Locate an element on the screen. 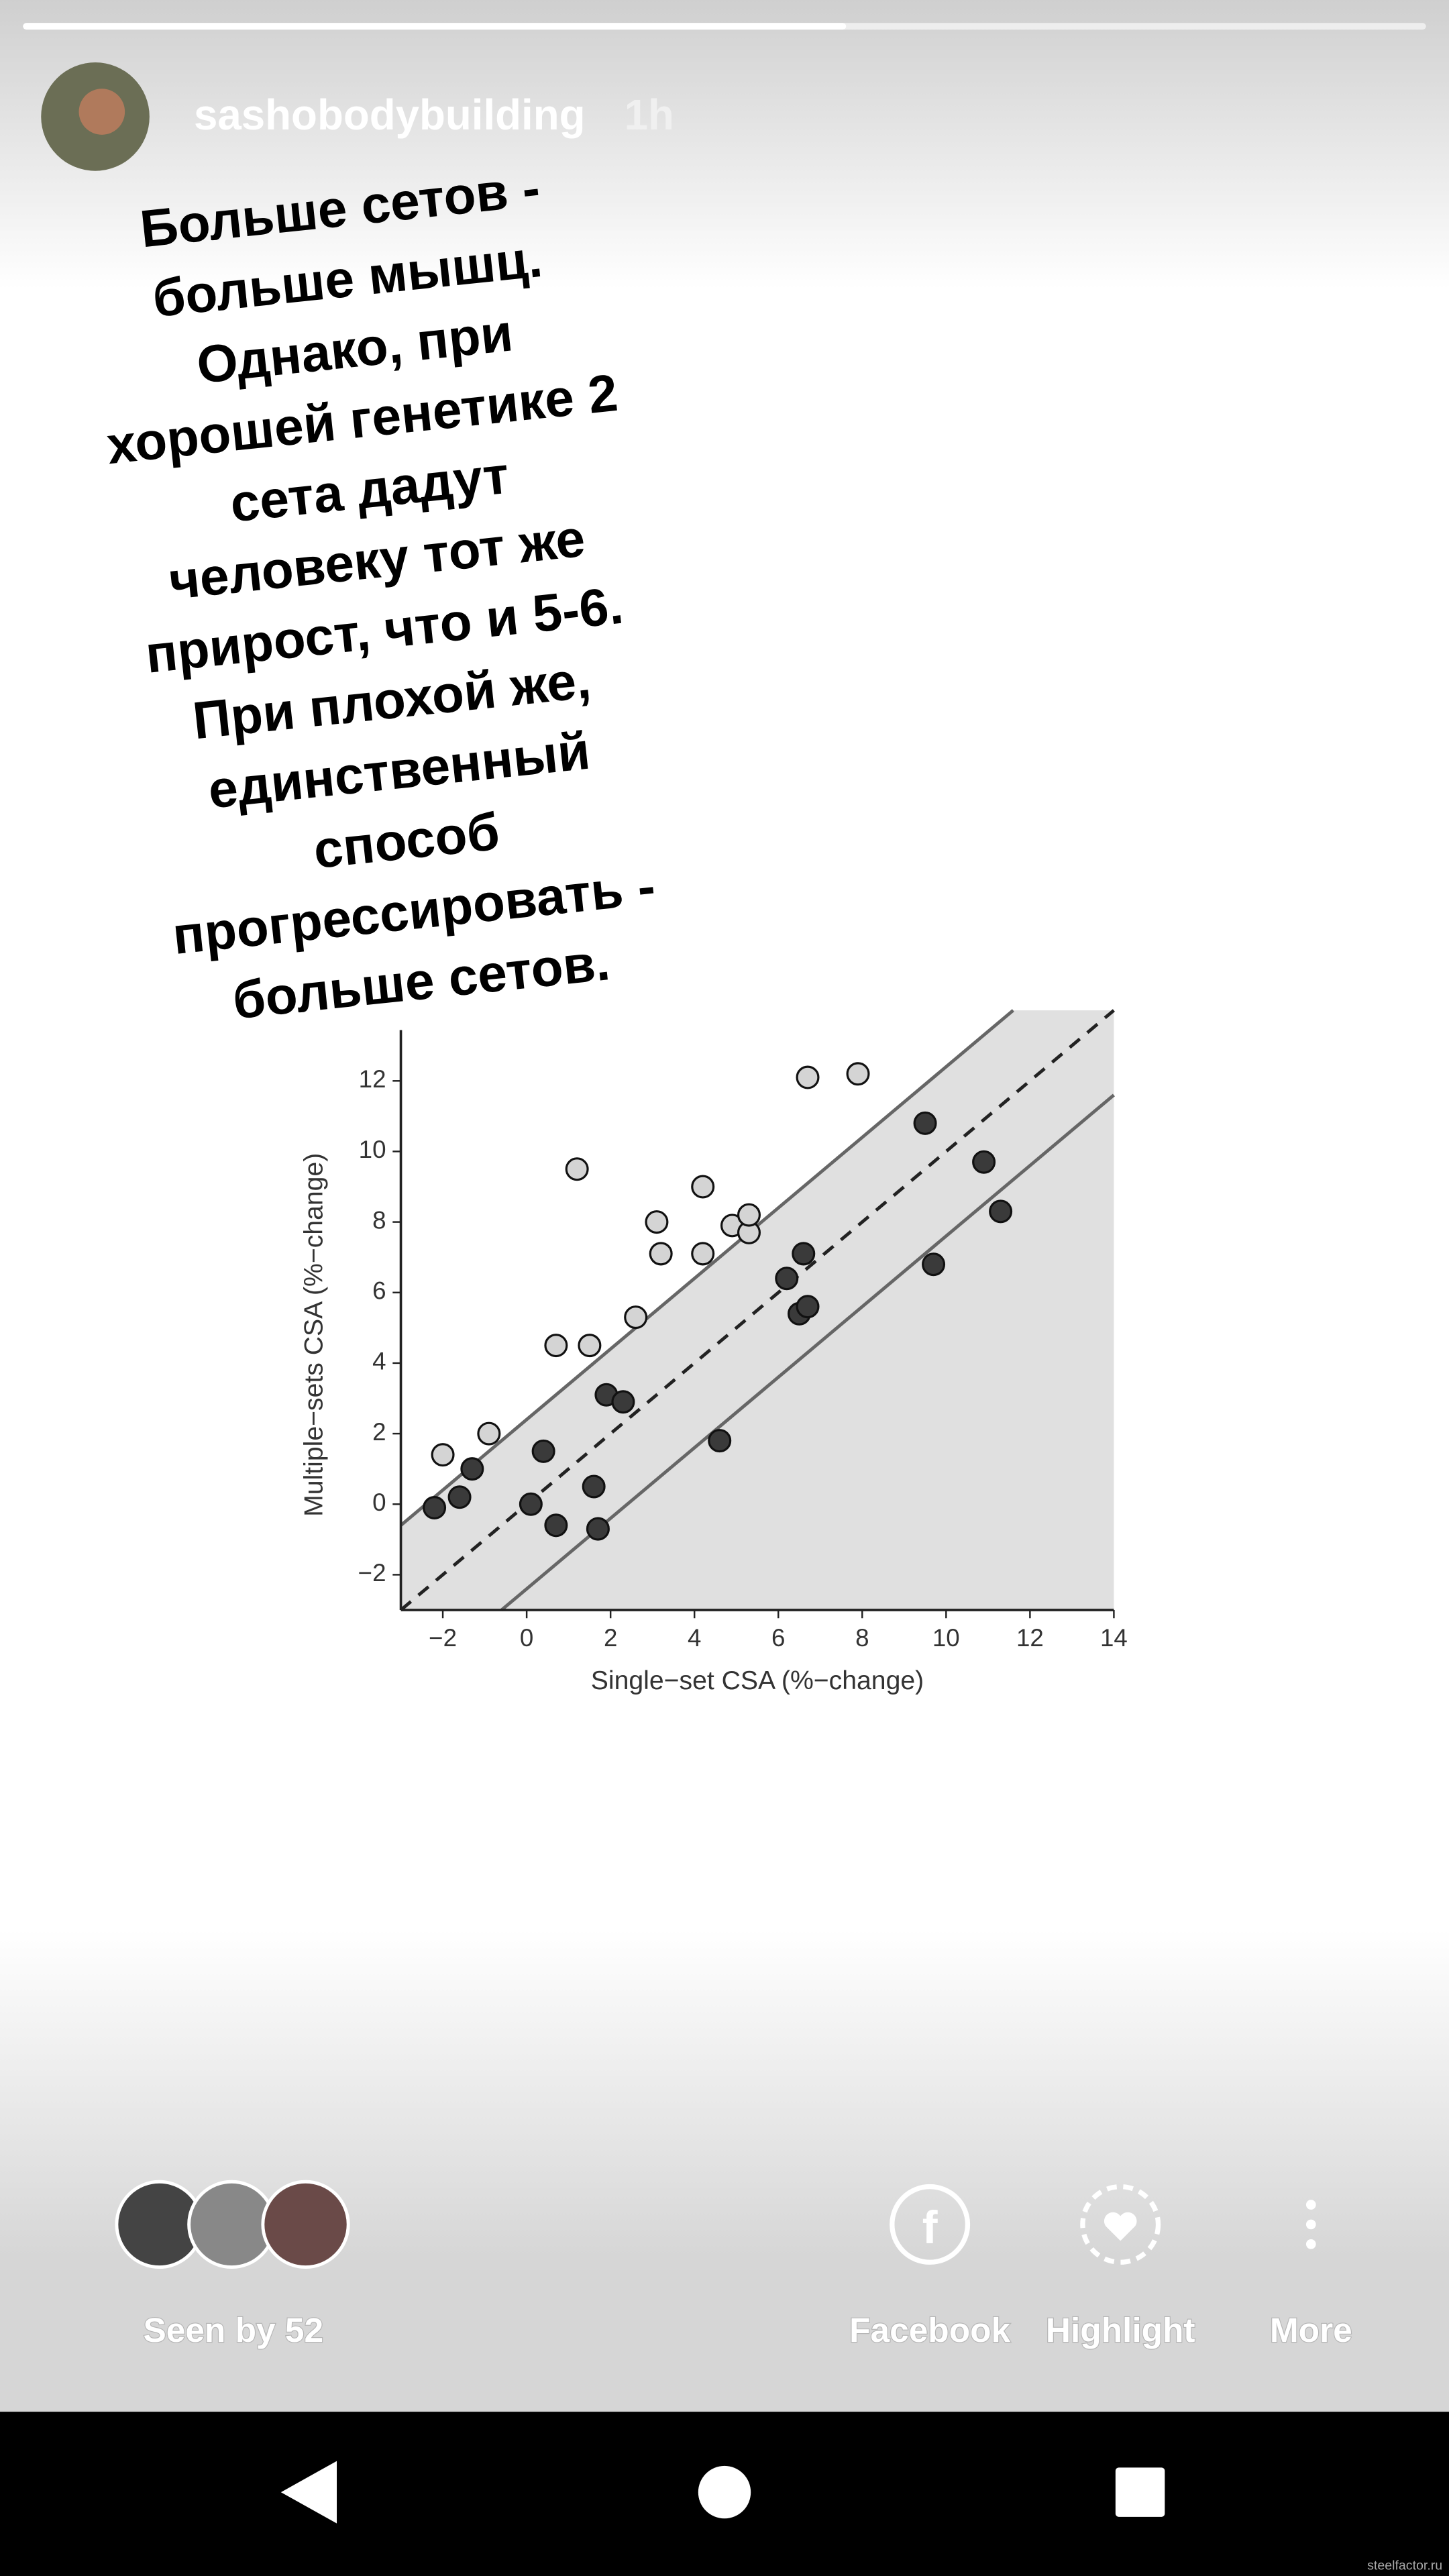 This screenshot has height=2576, width=1449. highlight-icon is located at coordinates (1120, 2224).